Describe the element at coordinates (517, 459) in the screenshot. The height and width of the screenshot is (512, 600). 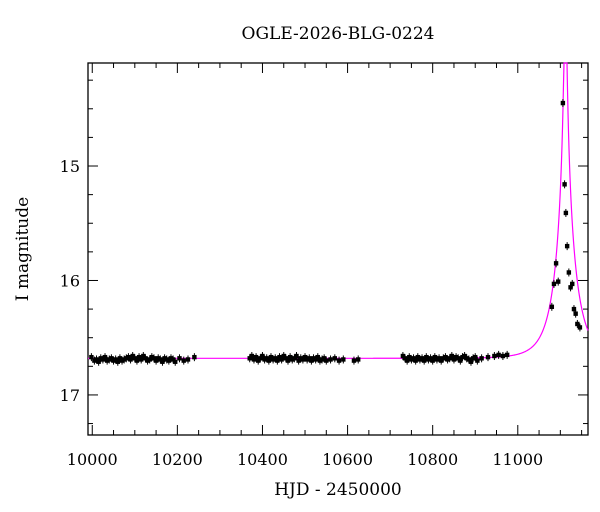
I see `x-tick-label: 11000` at that location.